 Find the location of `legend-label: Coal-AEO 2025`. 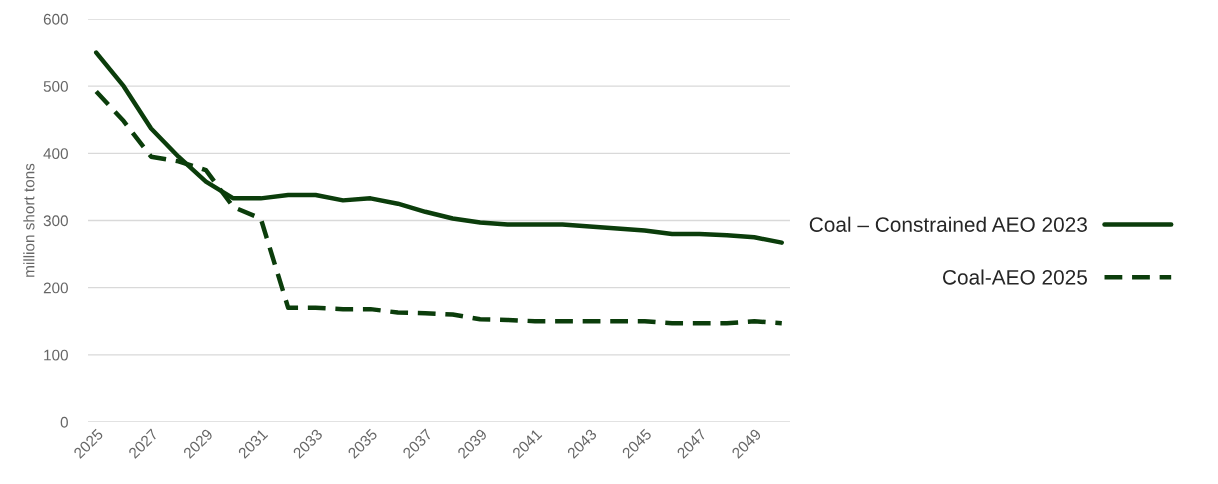

legend-label: Coal-AEO 2025 is located at coordinates (1015, 277).